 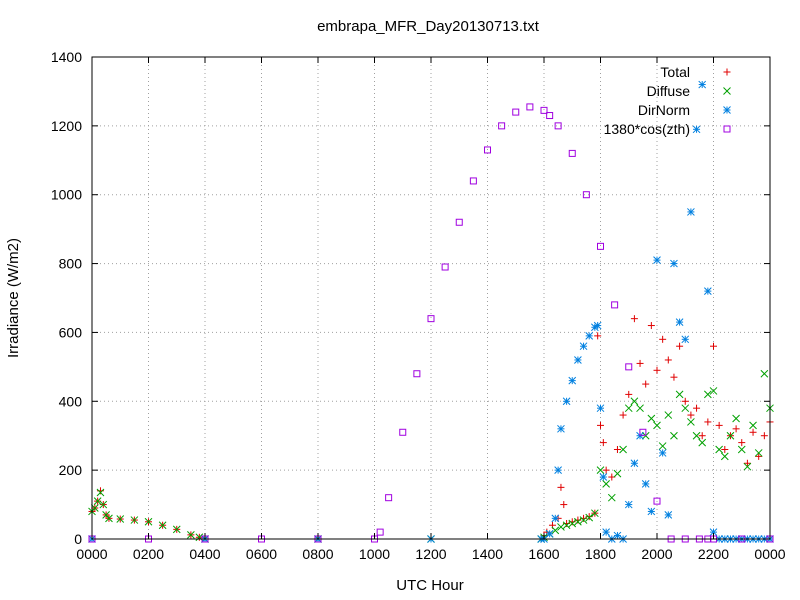 What do you see at coordinates (647, 129) in the screenshot?
I see `legend-label: 1380*cos(zth)` at bounding box center [647, 129].